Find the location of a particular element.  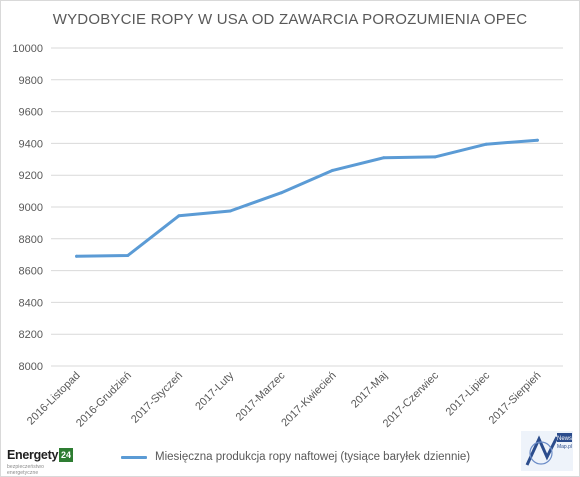

x-tick-label: 2017-Styczeń is located at coordinates (157, 398).